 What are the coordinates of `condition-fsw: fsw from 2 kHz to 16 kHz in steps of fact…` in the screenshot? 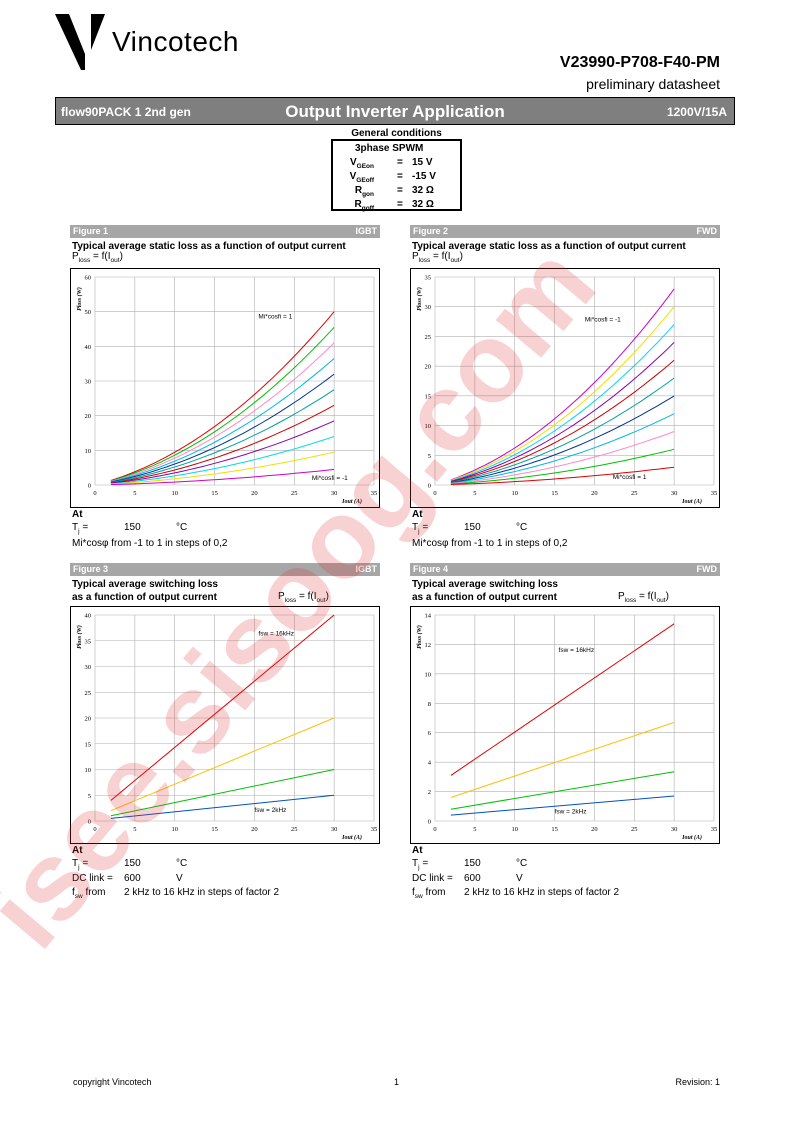 It's located at (516, 893).